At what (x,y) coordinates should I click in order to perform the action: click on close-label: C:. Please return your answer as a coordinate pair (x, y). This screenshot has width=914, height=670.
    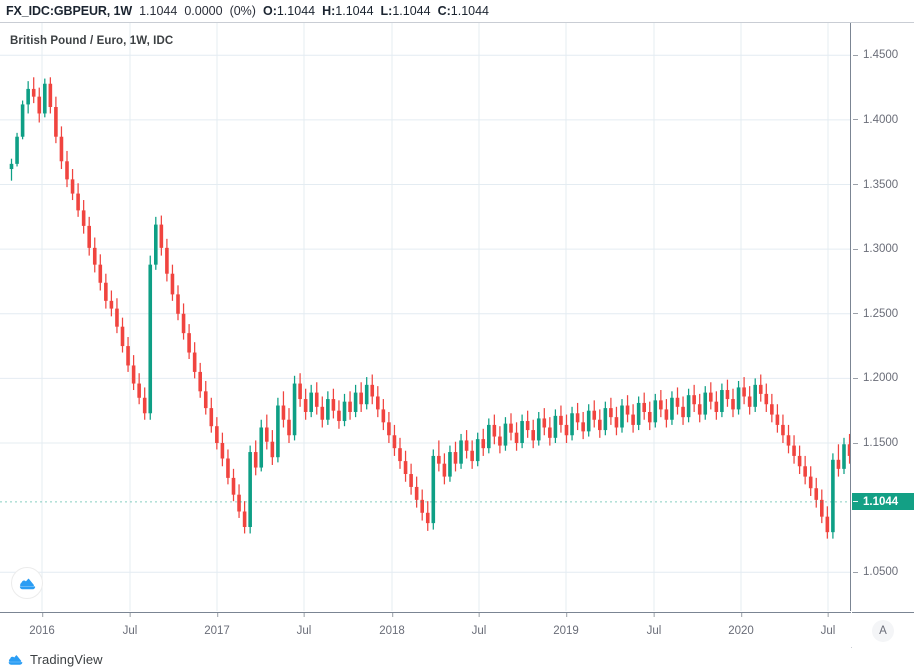
    Looking at the image, I should click on (444, 11).